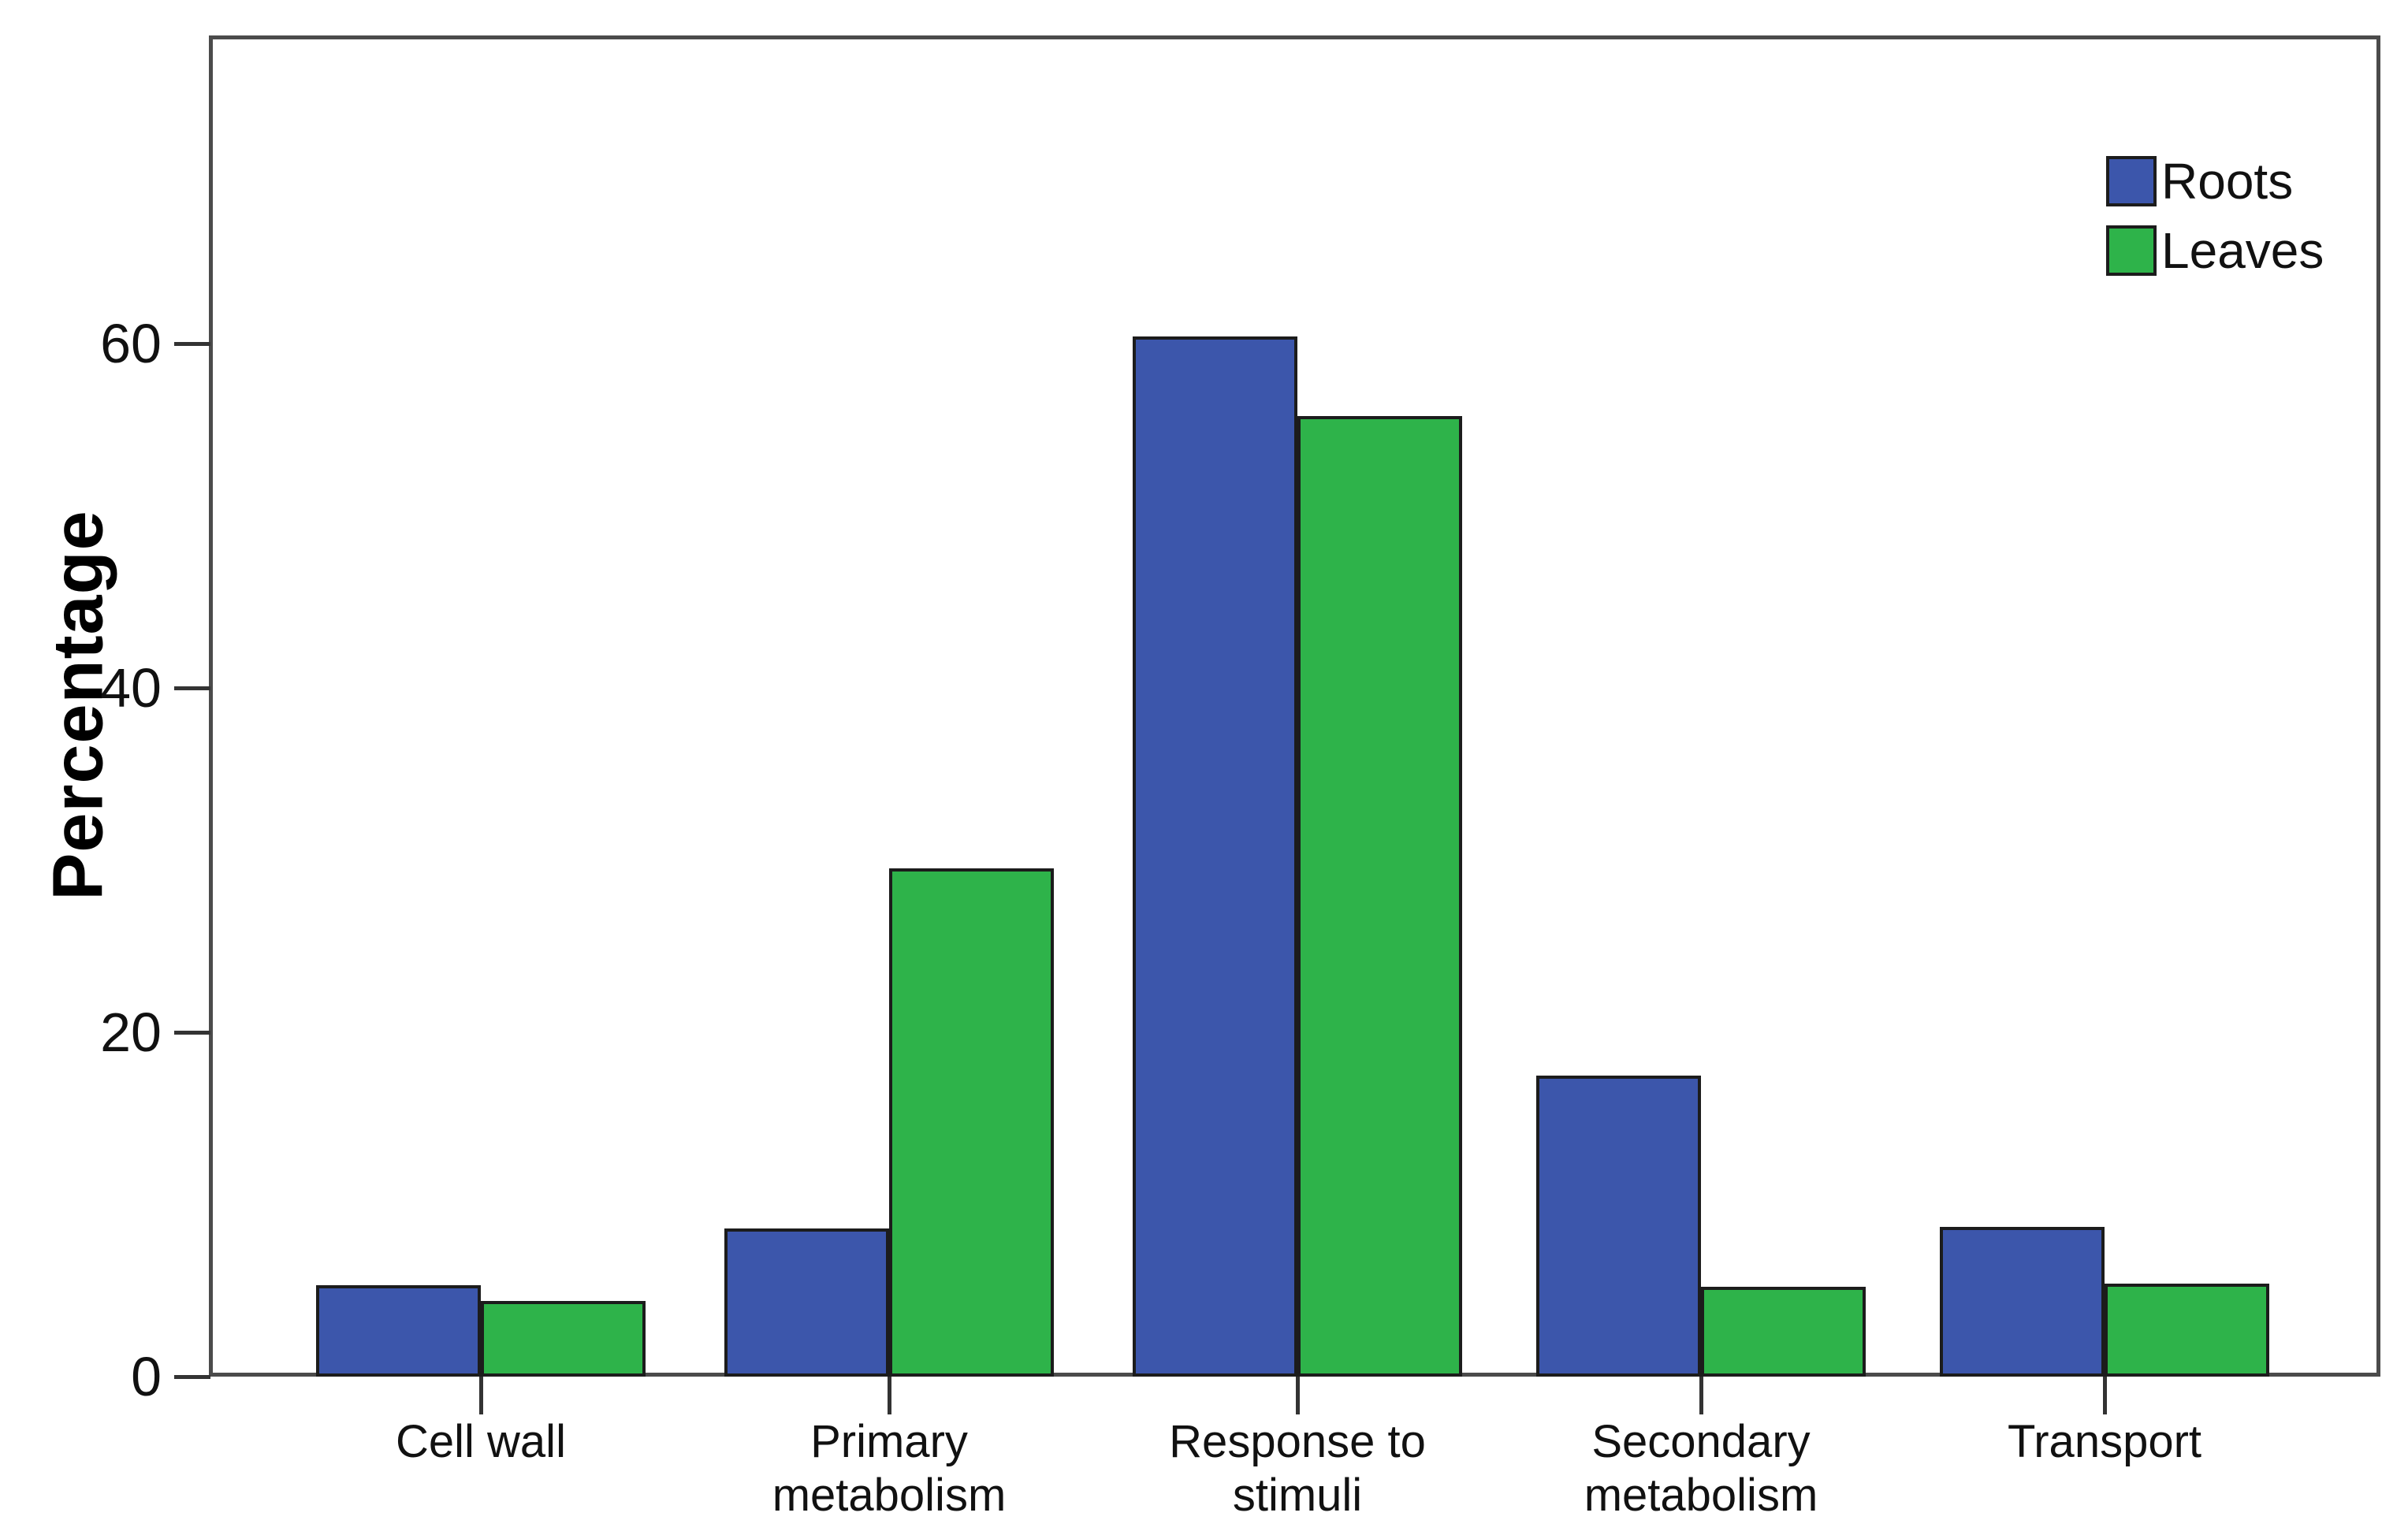  I want to click on bar-roots-cell-wall, so click(398, 1331).